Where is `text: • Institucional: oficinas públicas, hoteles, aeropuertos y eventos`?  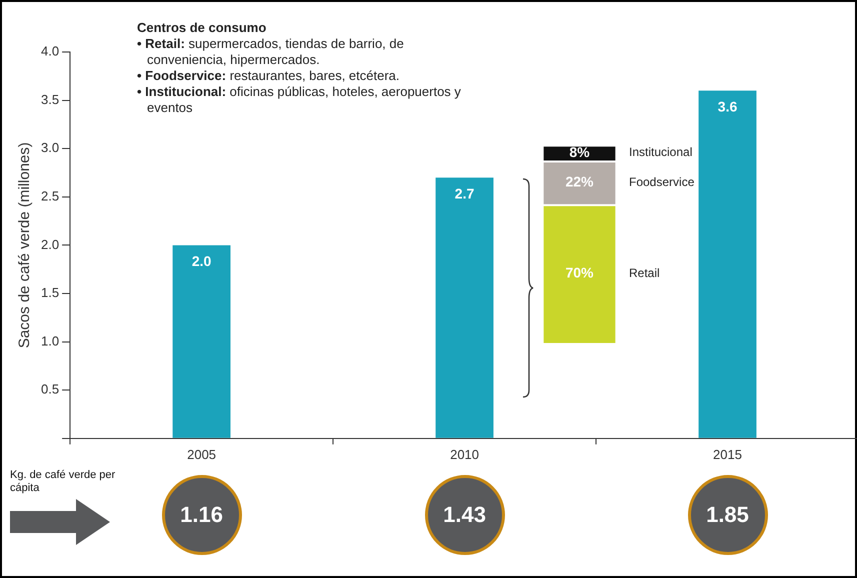
text: • Institucional: oficinas públicas, hoteles, aeropuertos y eventos is located at coordinates (299, 99).